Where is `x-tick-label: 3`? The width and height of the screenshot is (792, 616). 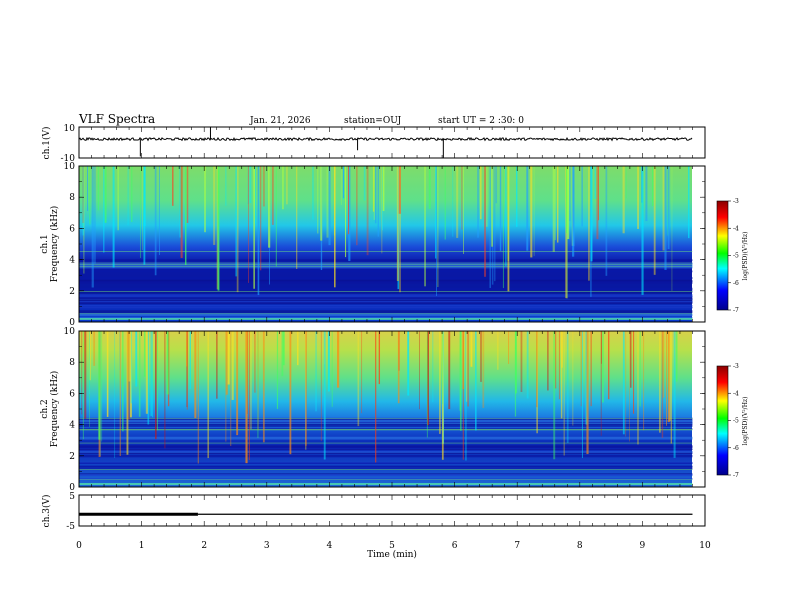 x-tick-label: 3 is located at coordinates (267, 546).